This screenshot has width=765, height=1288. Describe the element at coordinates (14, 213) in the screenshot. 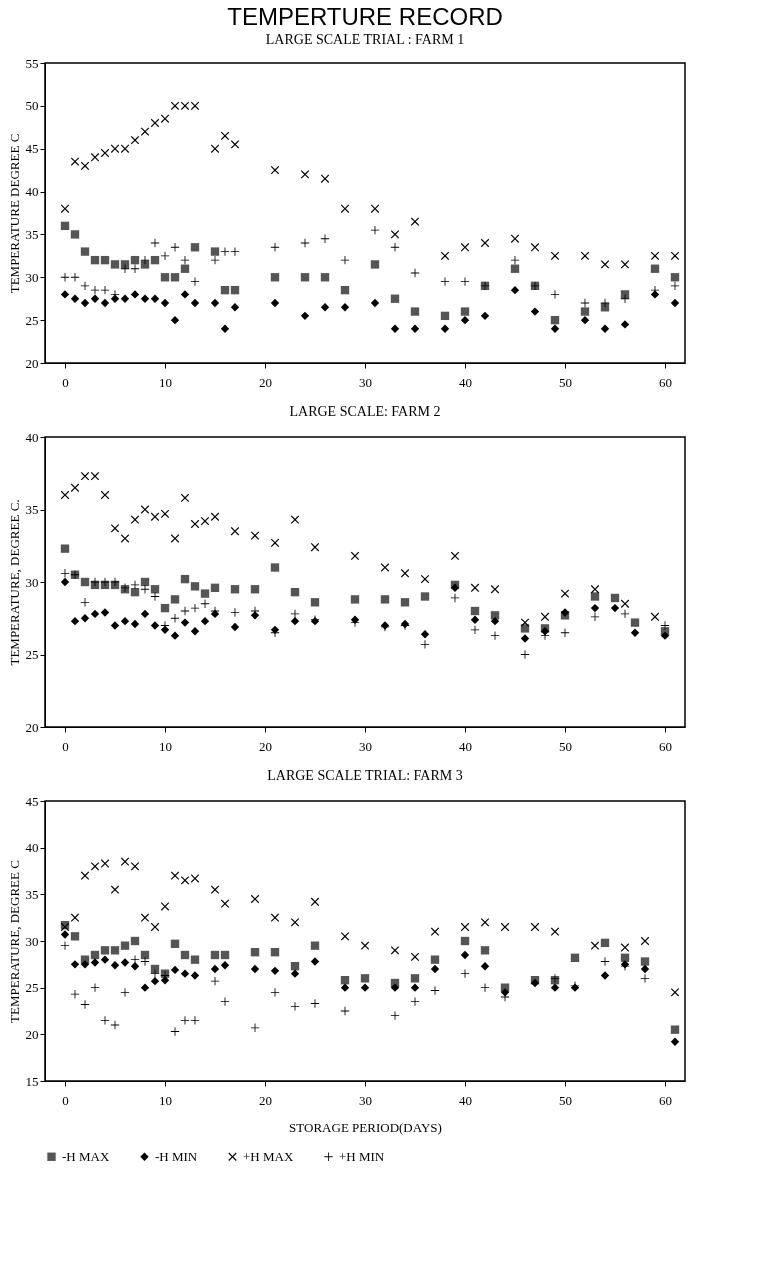

I see `y-axis-title: TEMPERATURE DEGREE C` at that location.